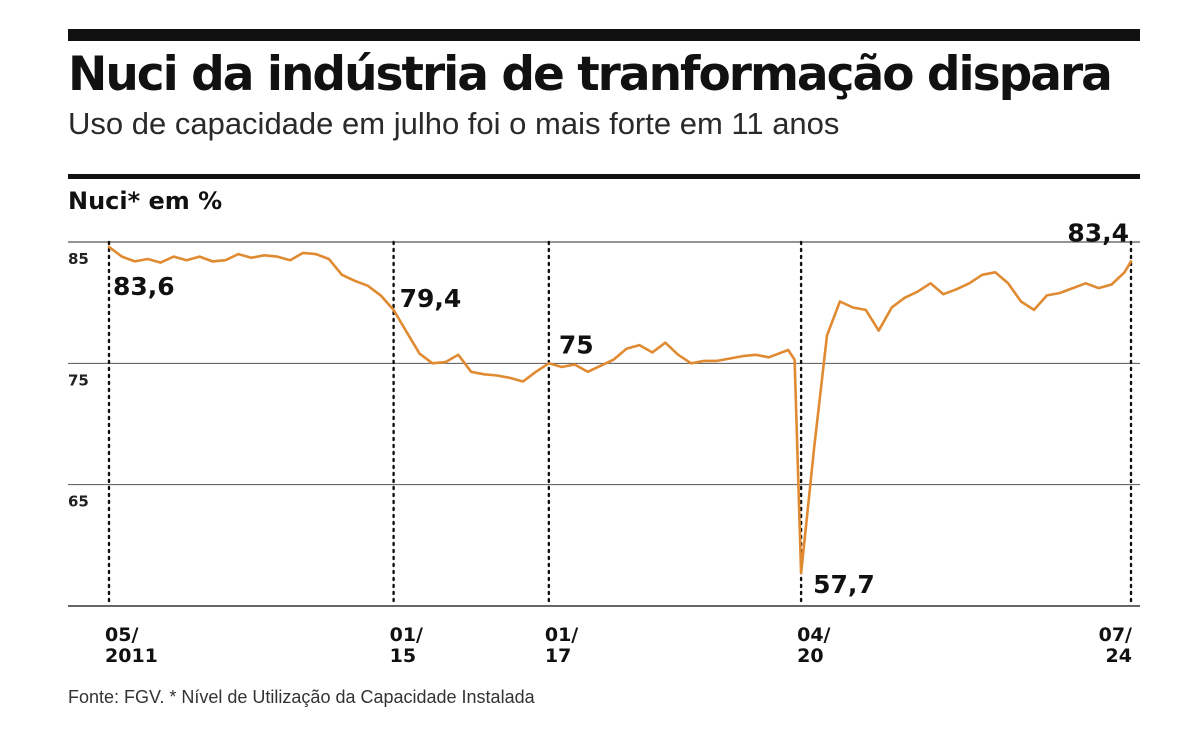 The width and height of the screenshot is (1200, 745). What do you see at coordinates (431, 298) in the screenshot?
I see `value-label: 79,4` at bounding box center [431, 298].